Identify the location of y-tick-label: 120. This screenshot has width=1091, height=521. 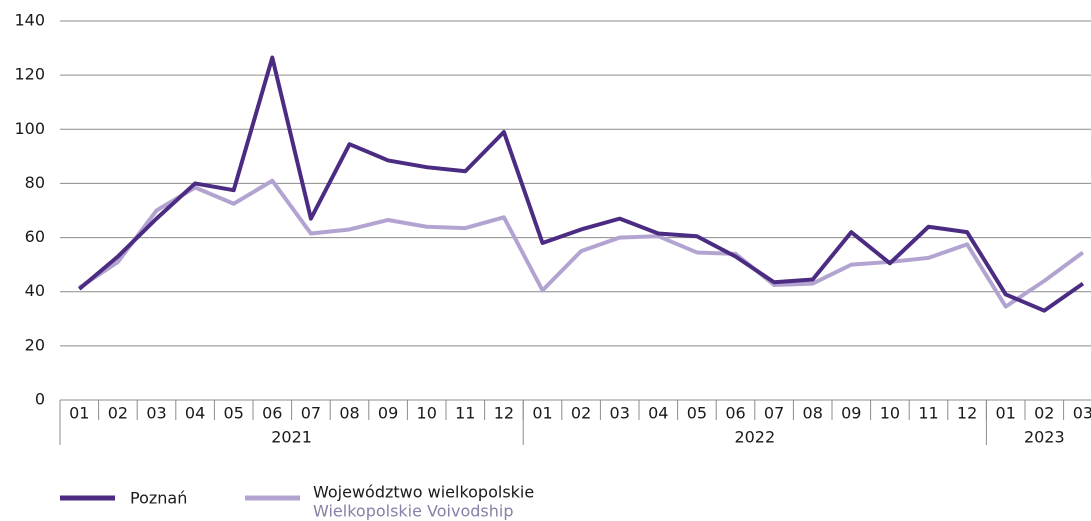
(29, 74).